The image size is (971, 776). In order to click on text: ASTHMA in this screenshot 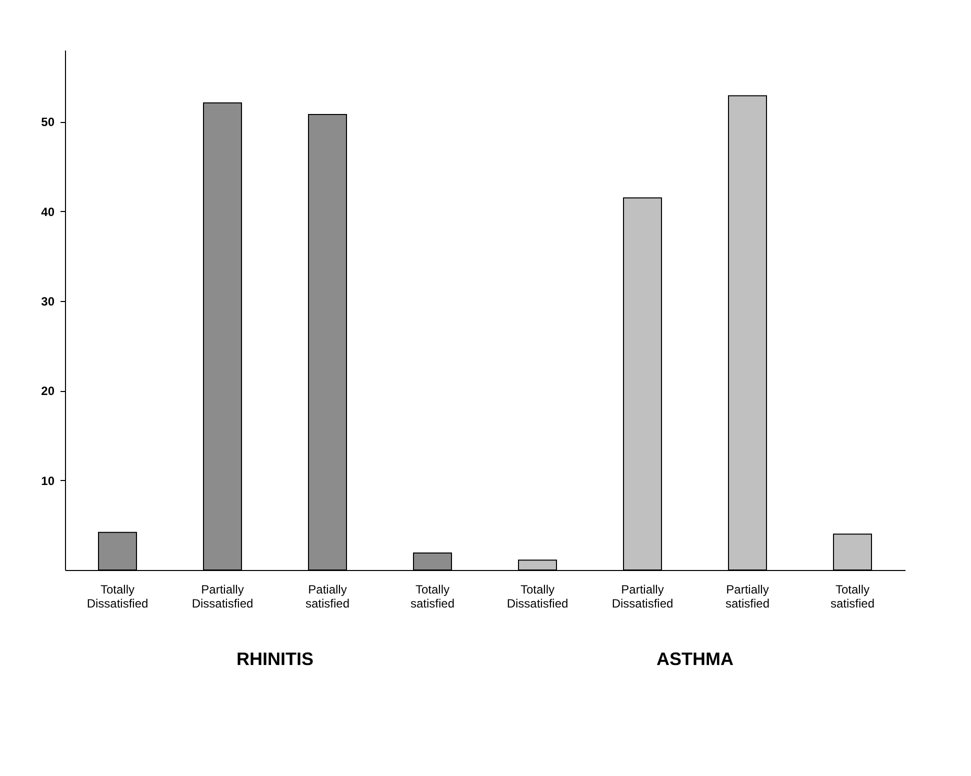, I will do `click(695, 659)`.